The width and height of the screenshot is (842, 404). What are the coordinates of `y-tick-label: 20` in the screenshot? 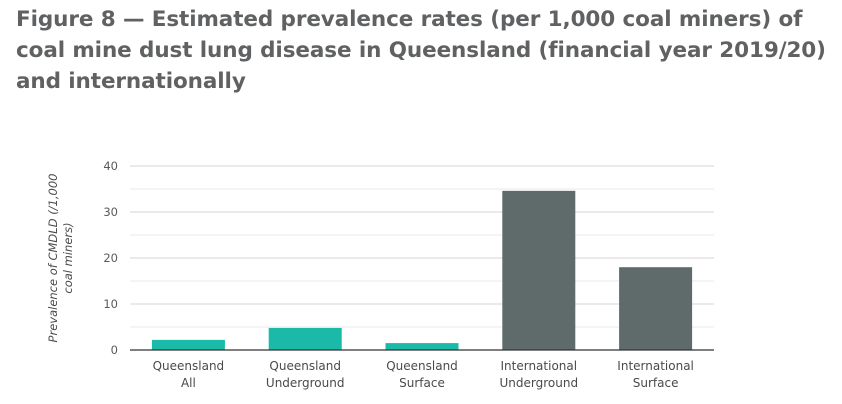 It's located at (110, 258).